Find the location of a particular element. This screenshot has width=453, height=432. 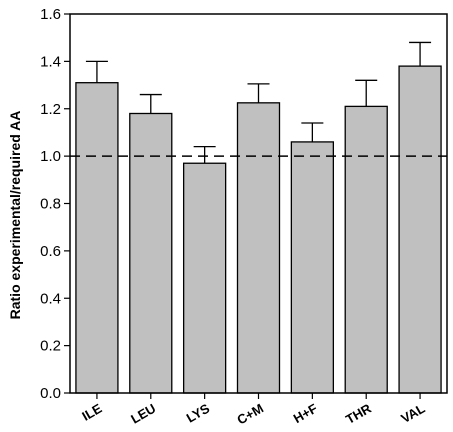

y-tick-label: 1.6 is located at coordinates (50, 14).